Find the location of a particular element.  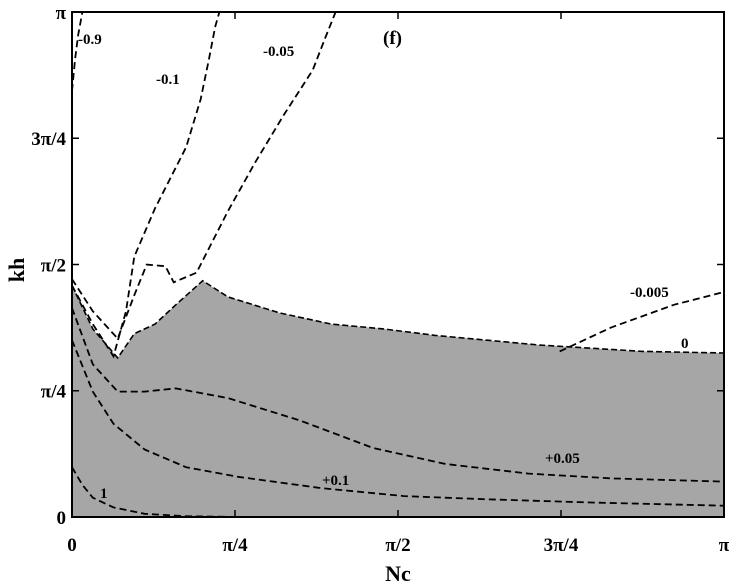

x-tick-label-0: 0 is located at coordinates (72, 545).